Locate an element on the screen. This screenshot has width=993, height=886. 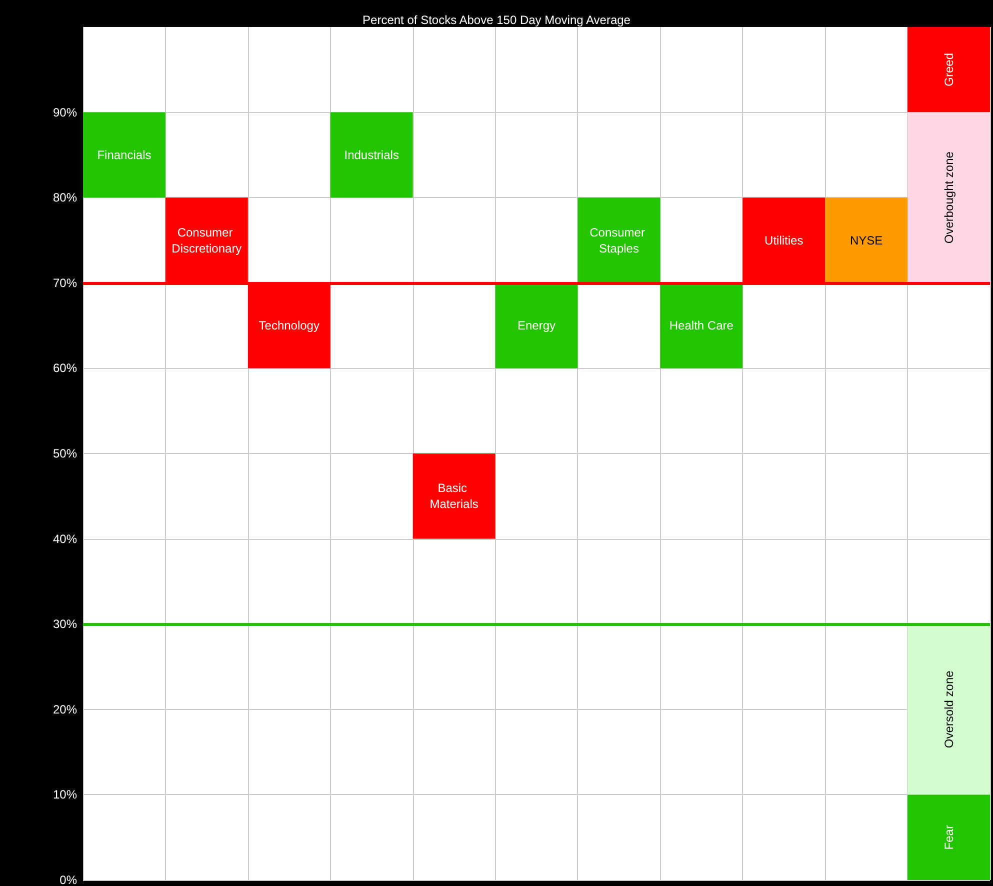
series-label: Overbought zone is located at coordinates (949, 197).